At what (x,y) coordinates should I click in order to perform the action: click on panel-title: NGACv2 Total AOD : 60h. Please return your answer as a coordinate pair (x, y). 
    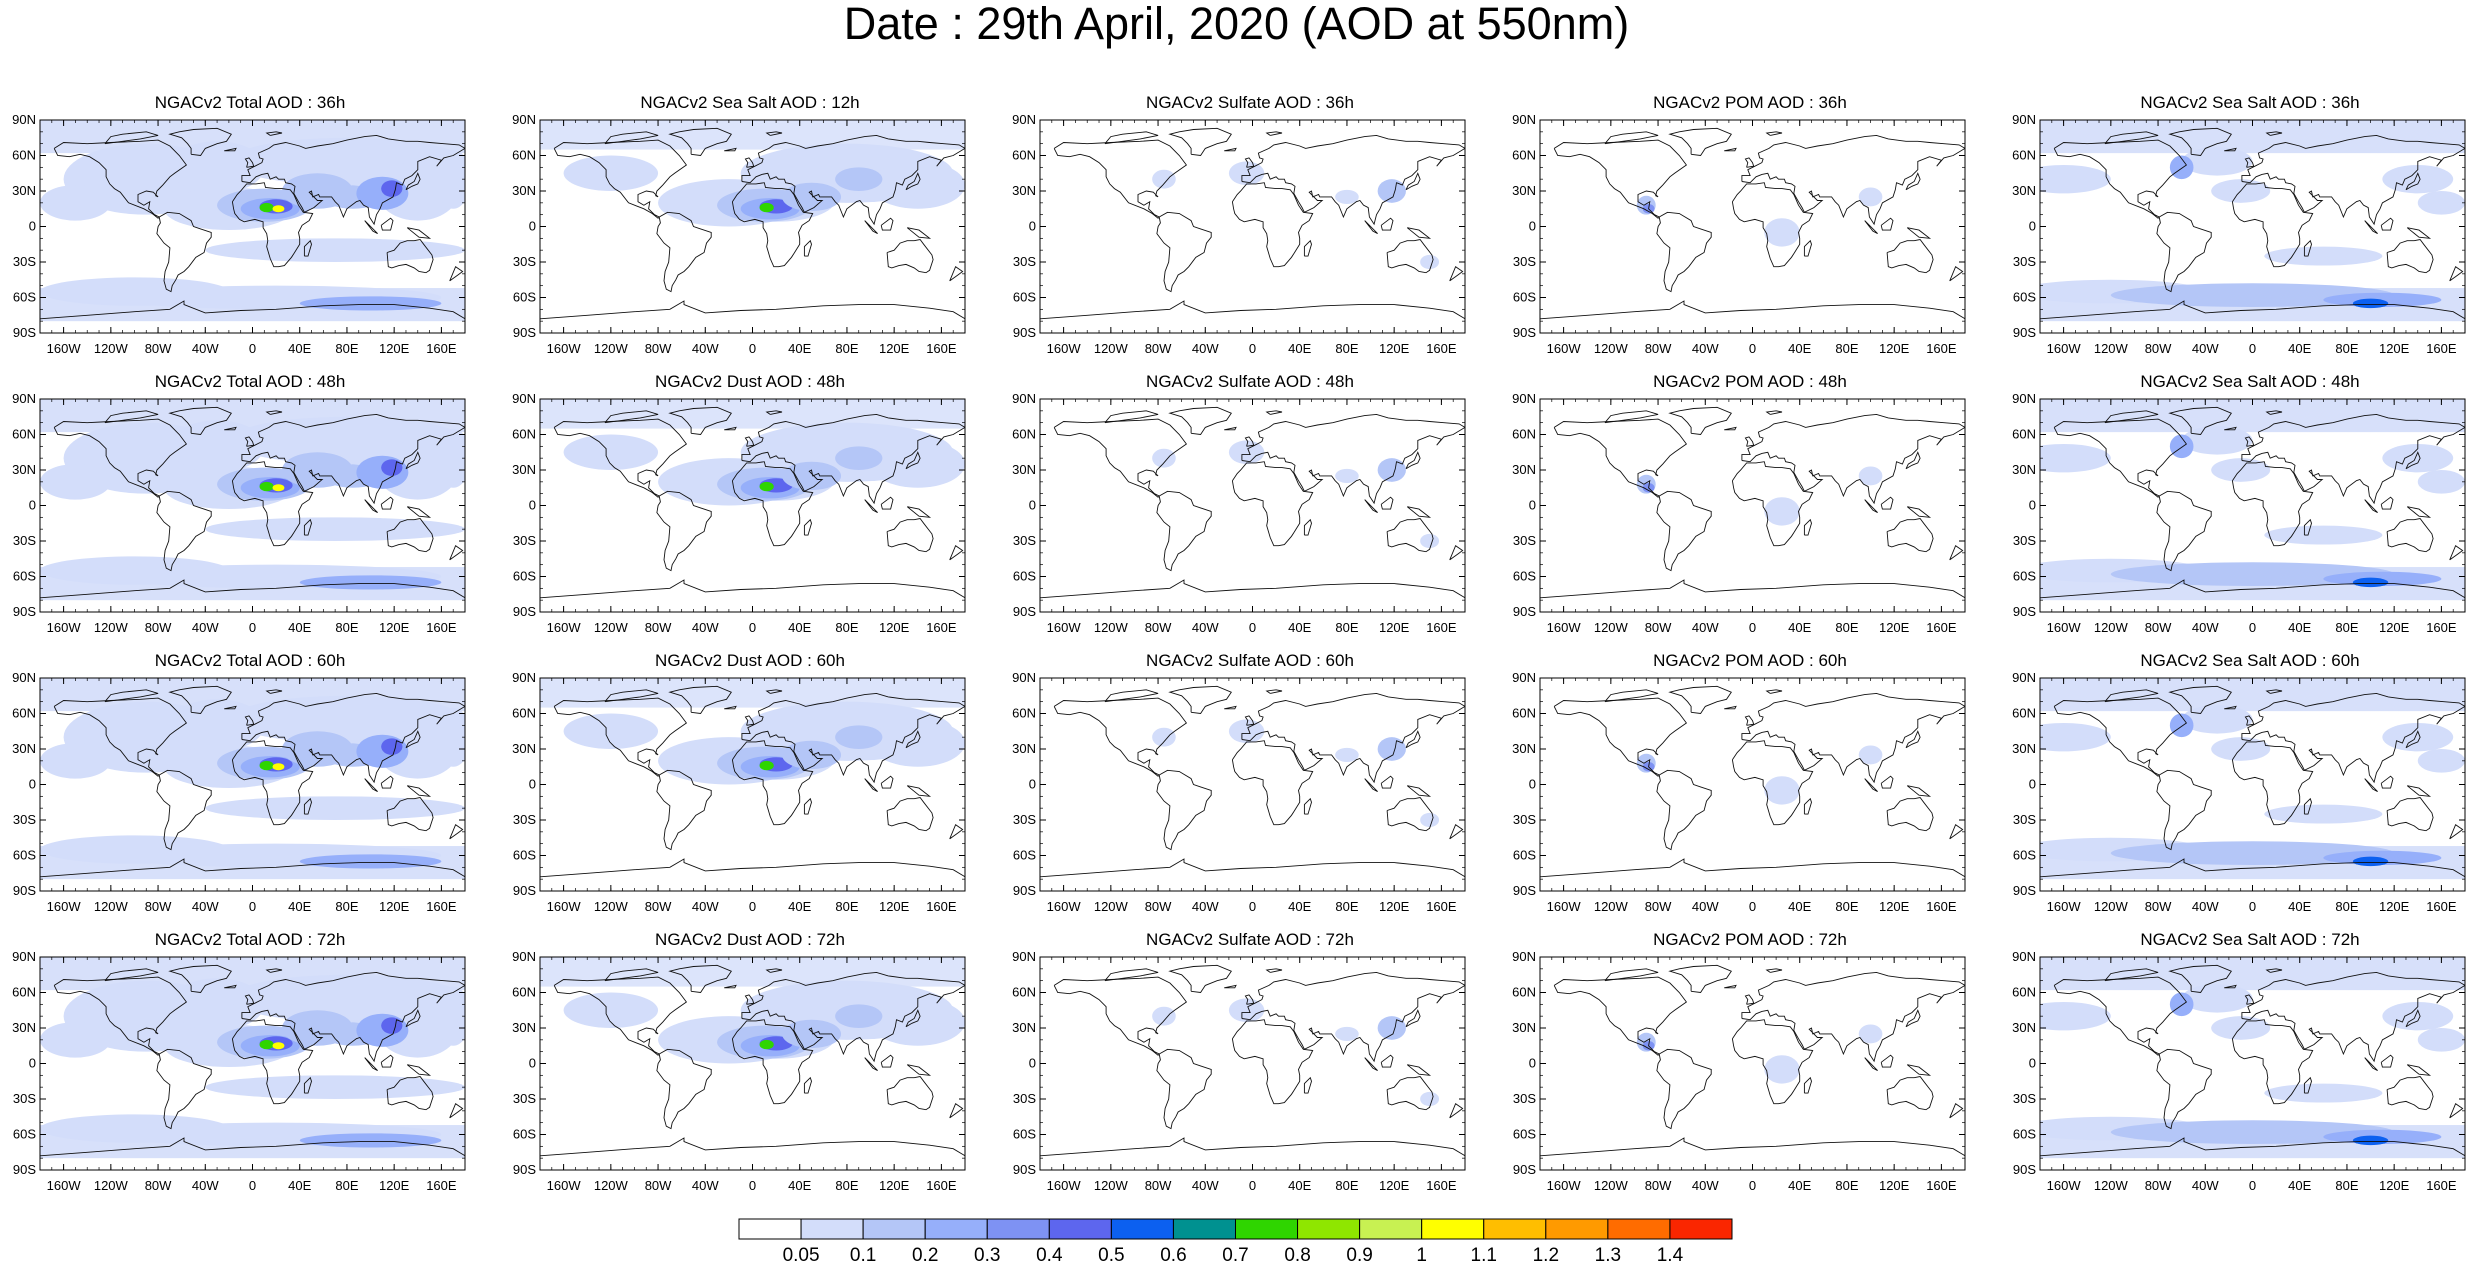
    Looking at the image, I should click on (250, 660).